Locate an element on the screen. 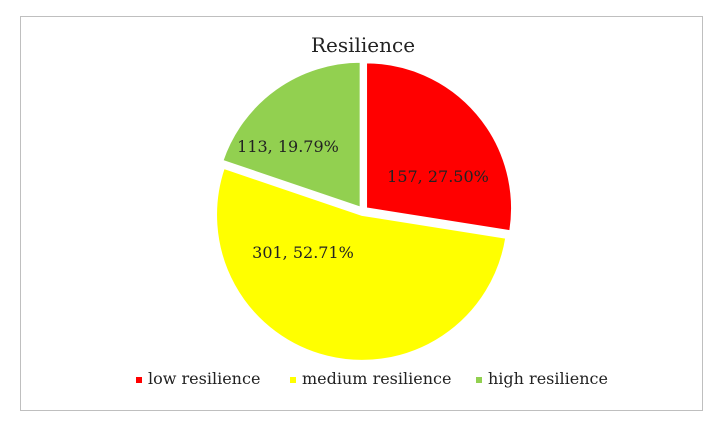  legend-label: medium resilience is located at coordinates (376, 378).